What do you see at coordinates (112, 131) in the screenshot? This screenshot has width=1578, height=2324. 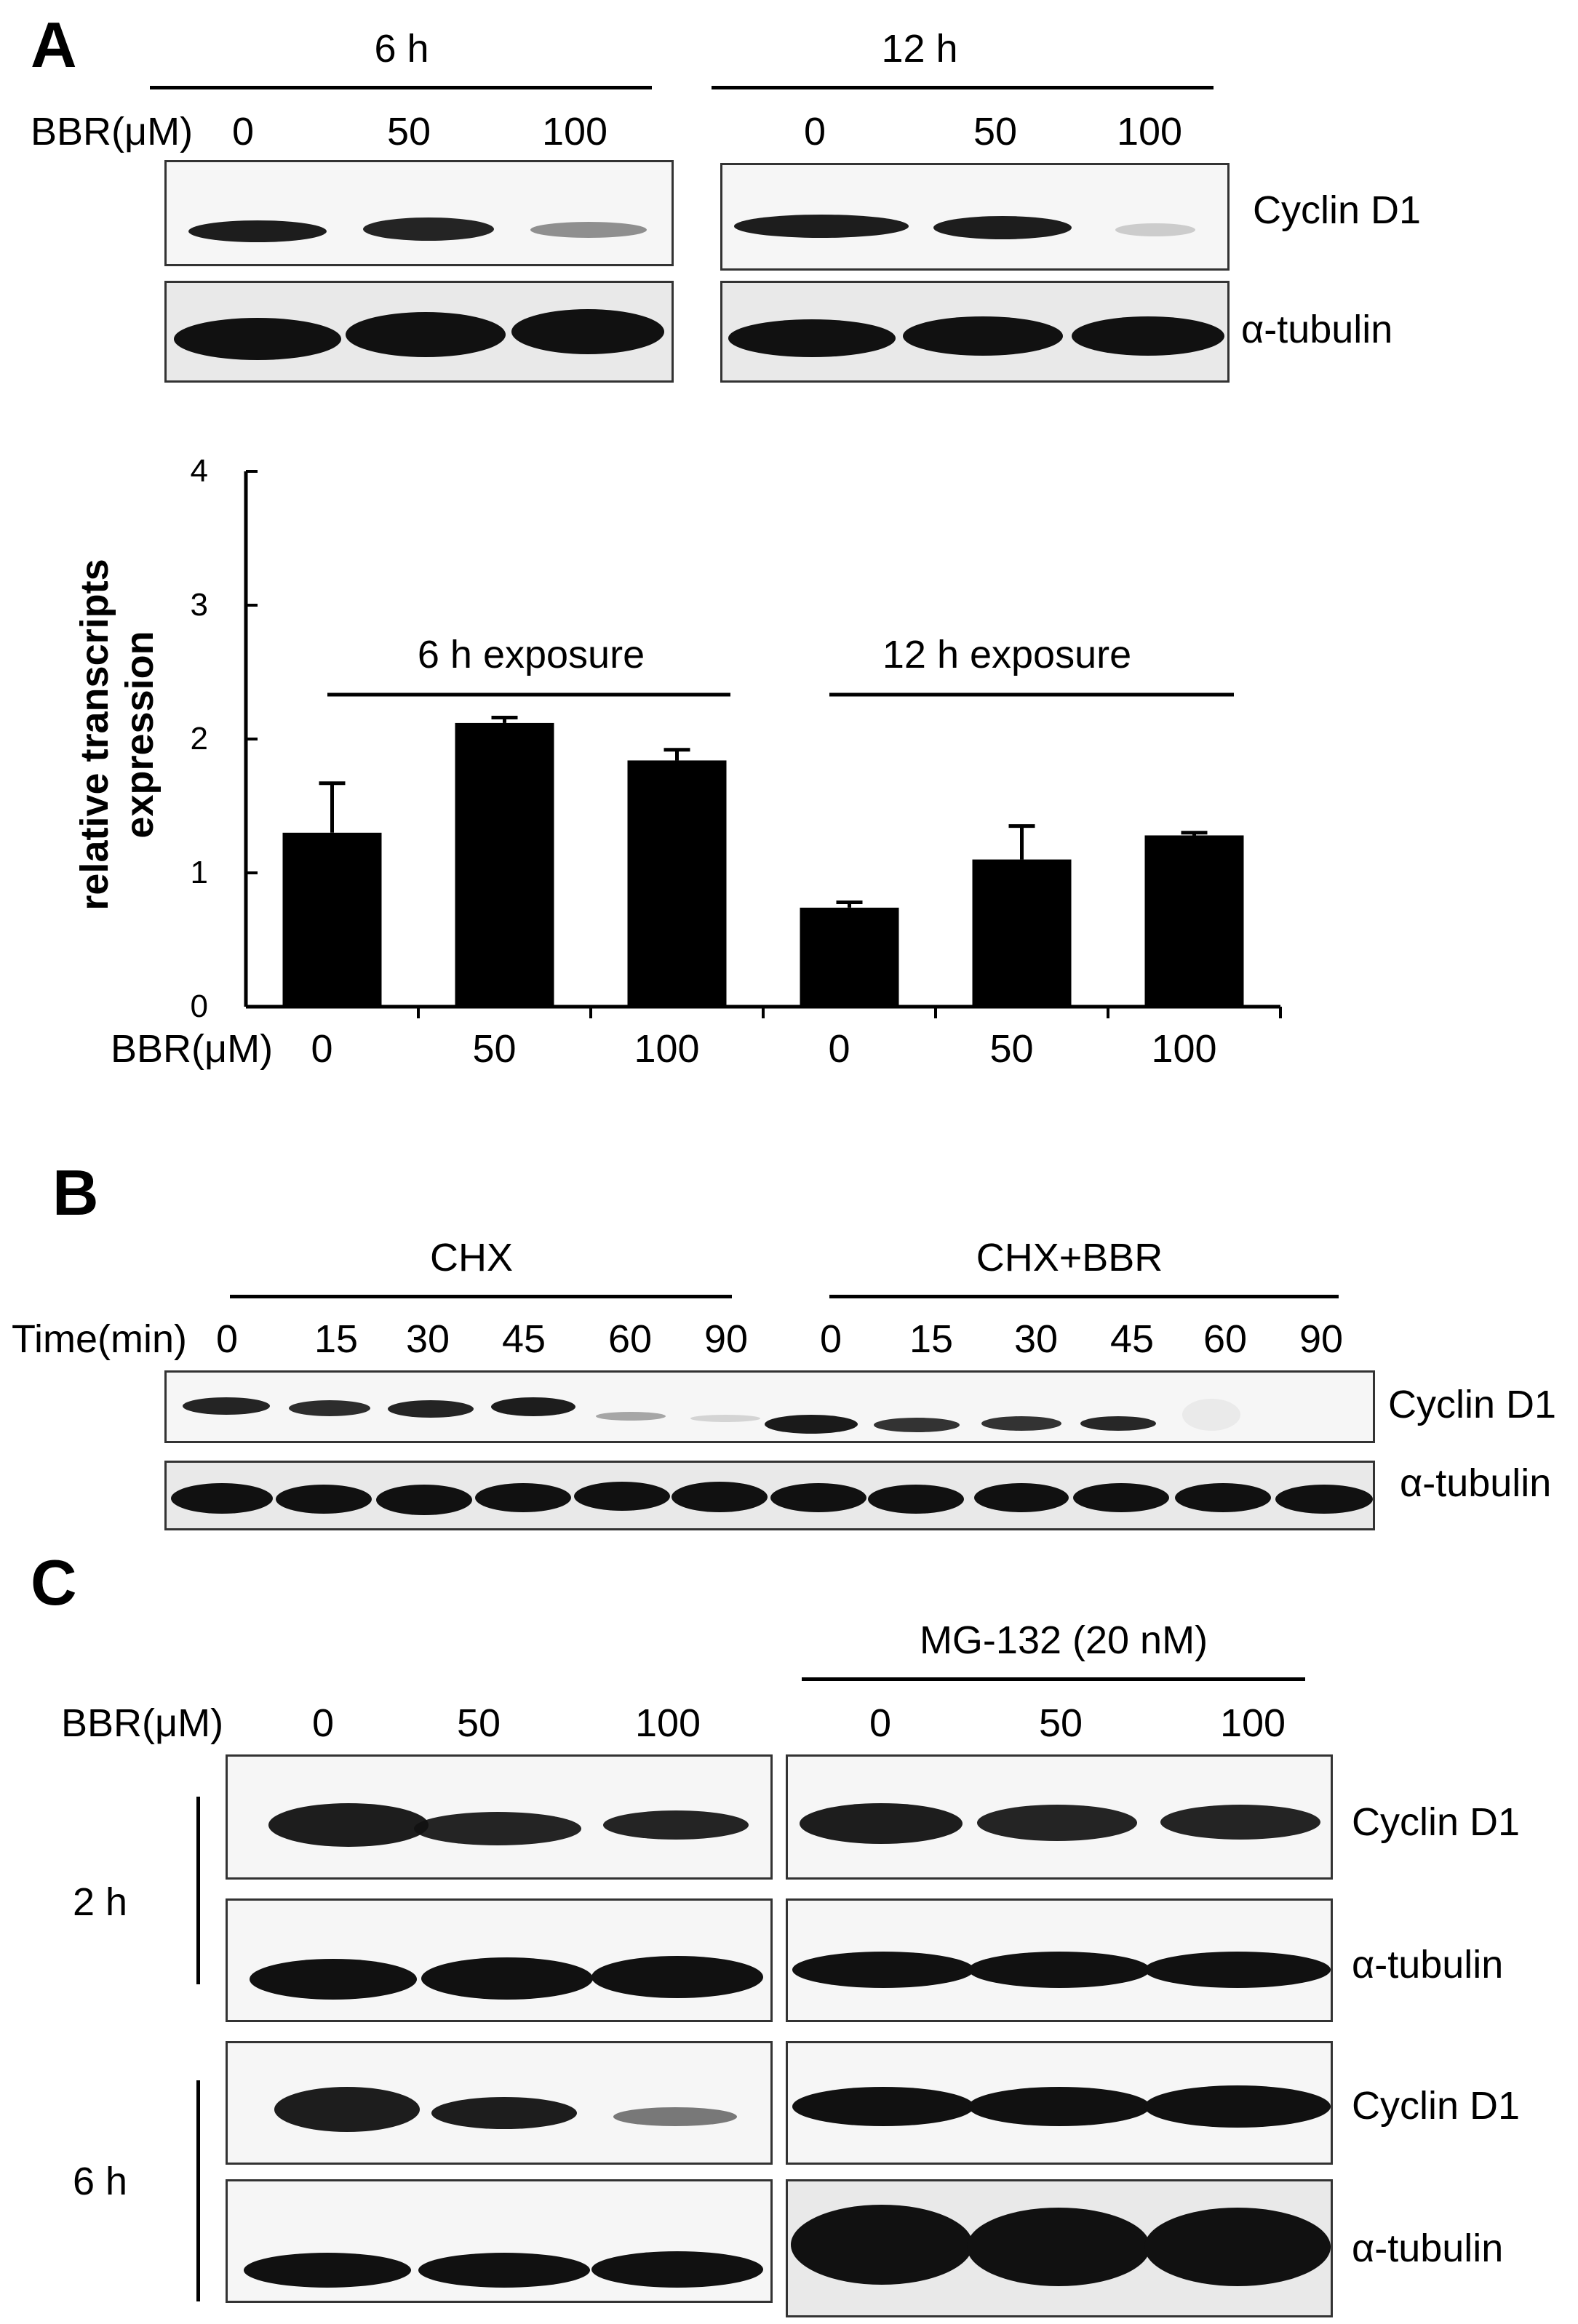 I see `panel-a-bbr-label: BBR(μM)` at bounding box center [112, 131].